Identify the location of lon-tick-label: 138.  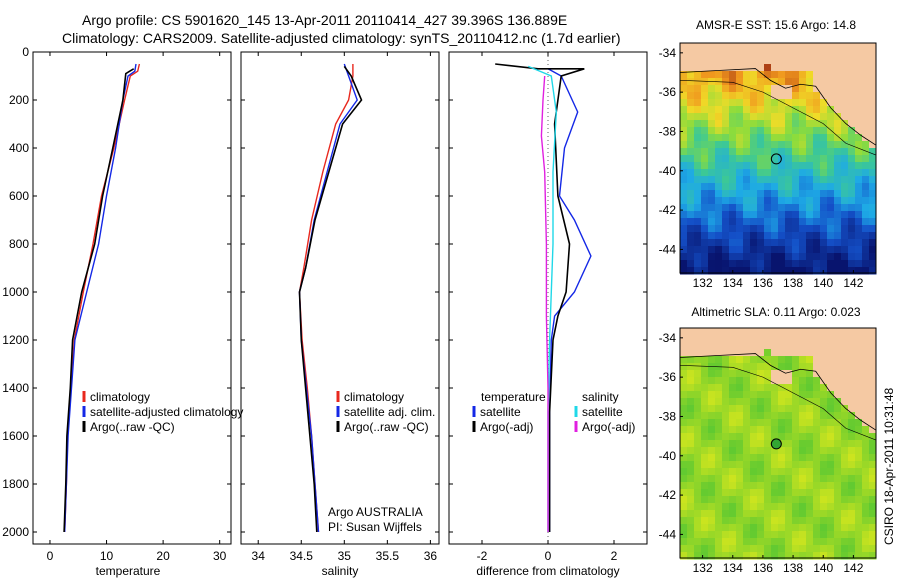
(793, 283).